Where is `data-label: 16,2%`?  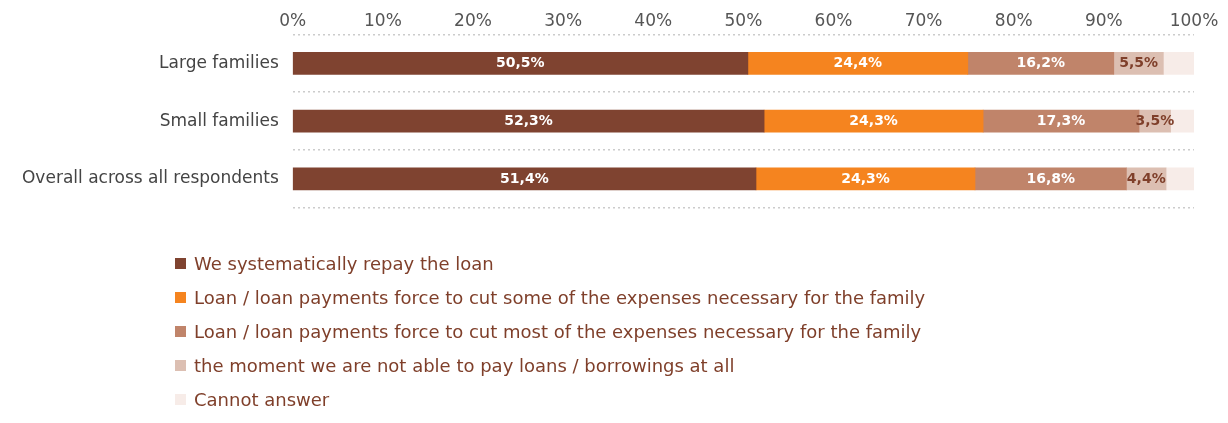 data-label: 16,2% is located at coordinates (1041, 61).